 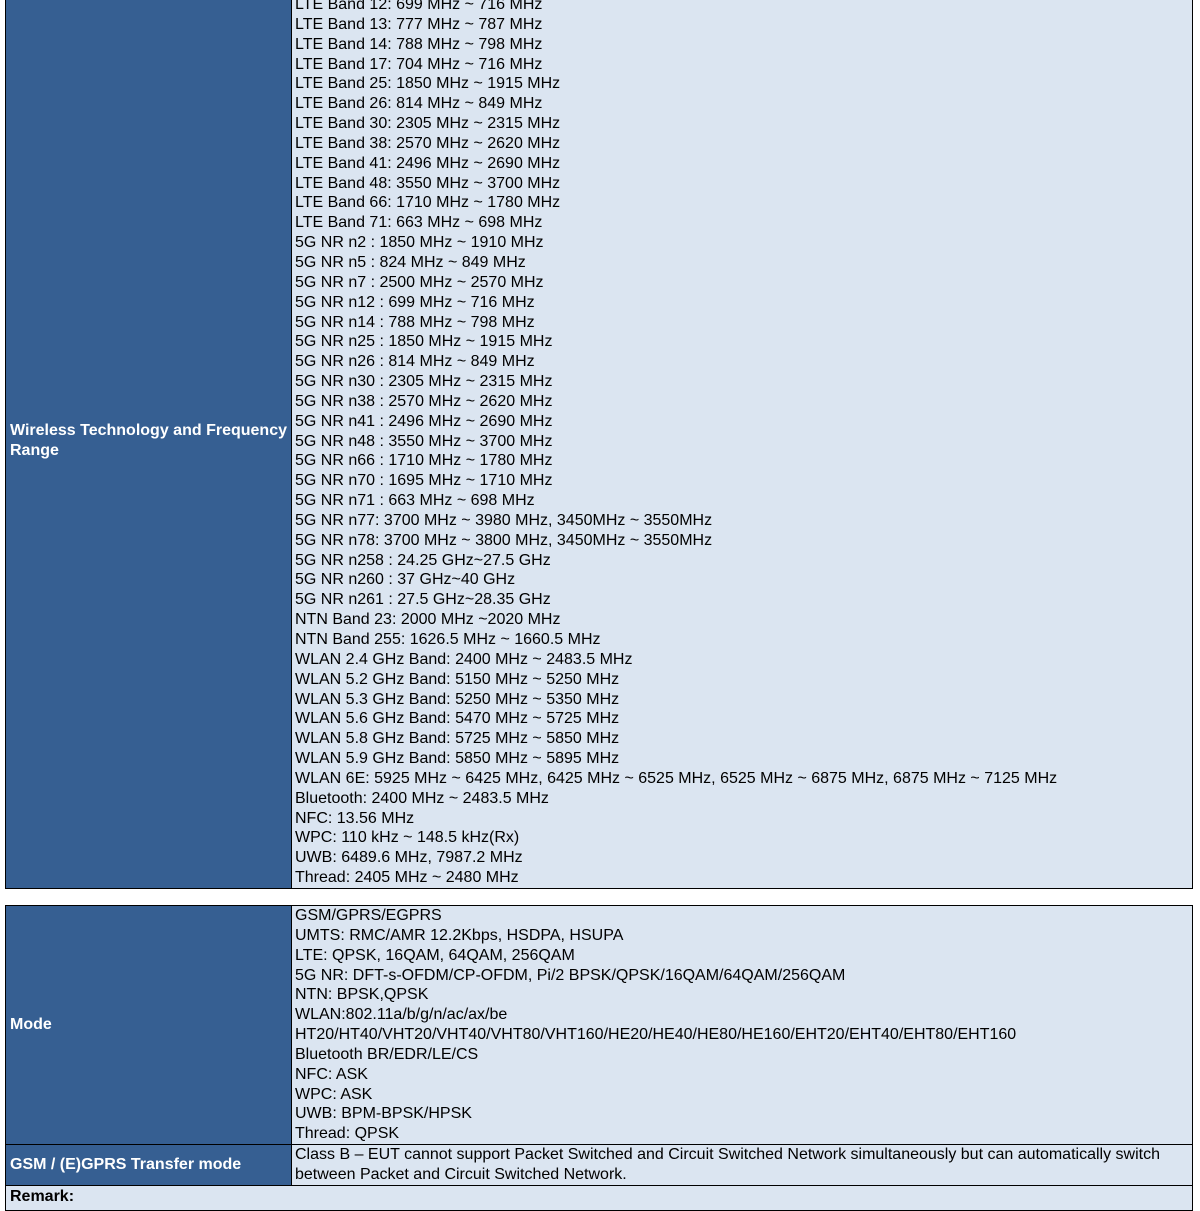 What do you see at coordinates (334, 1094) in the screenshot?
I see `list-item: WPC: ASK` at bounding box center [334, 1094].